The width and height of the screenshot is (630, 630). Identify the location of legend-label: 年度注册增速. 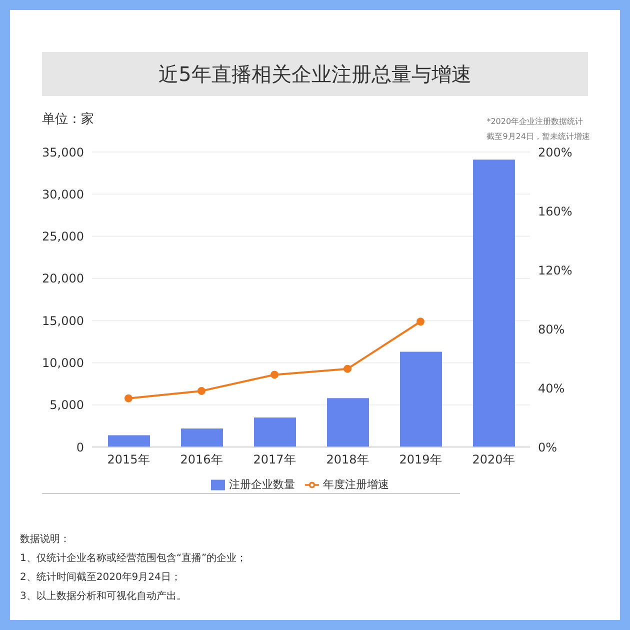
(356, 484).